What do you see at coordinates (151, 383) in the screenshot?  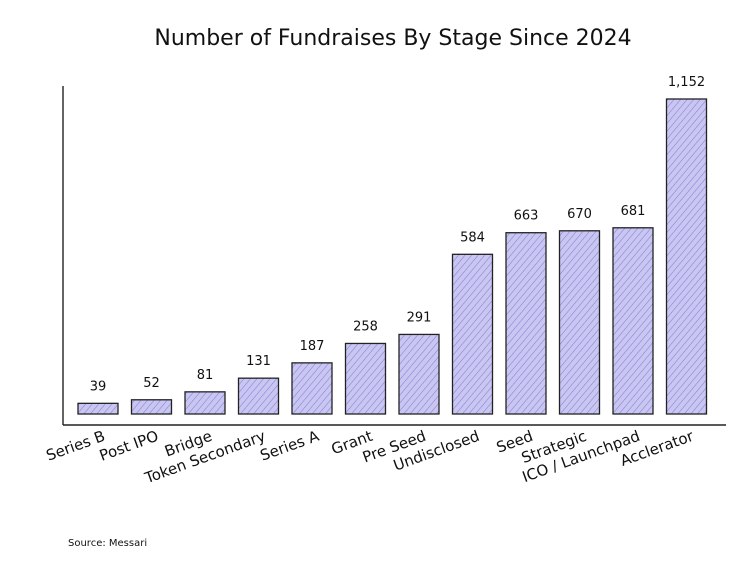 I see `value-label: 52` at bounding box center [151, 383].